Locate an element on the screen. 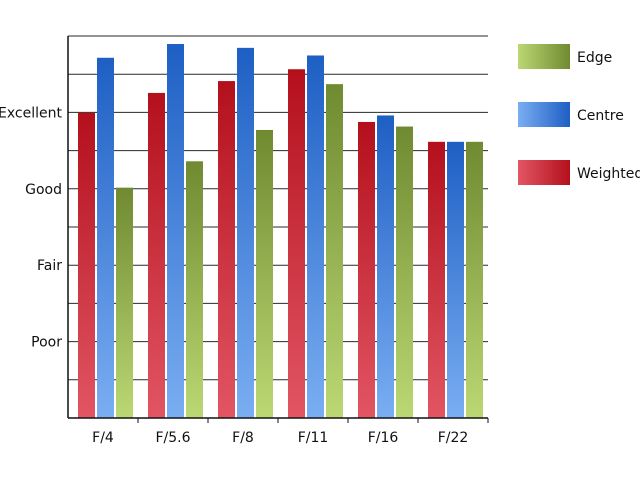  bar-weighted-F56 is located at coordinates (156, 255).